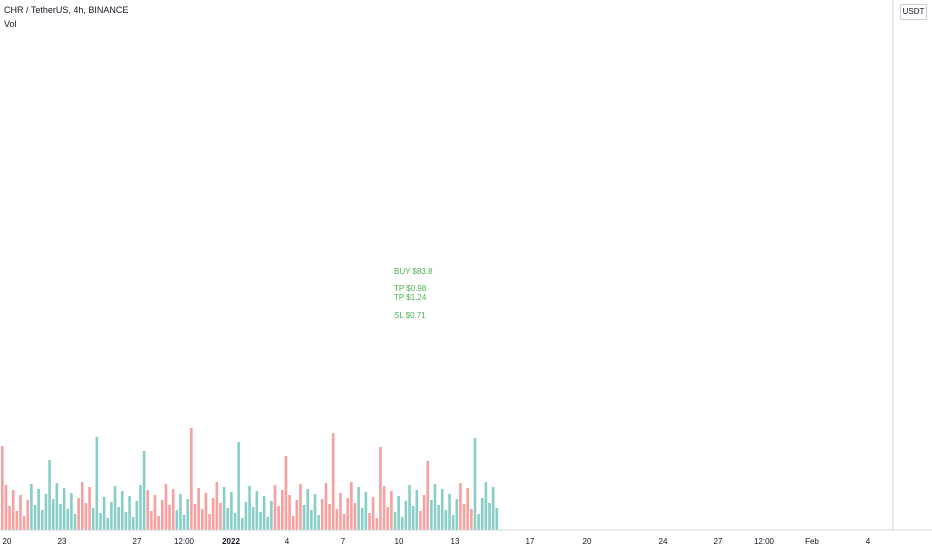 This screenshot has height=550, width=932. Describe the element at coordinates (410, 297) in the screenshot. I see `tp2-note: TP $1.24` at that location.